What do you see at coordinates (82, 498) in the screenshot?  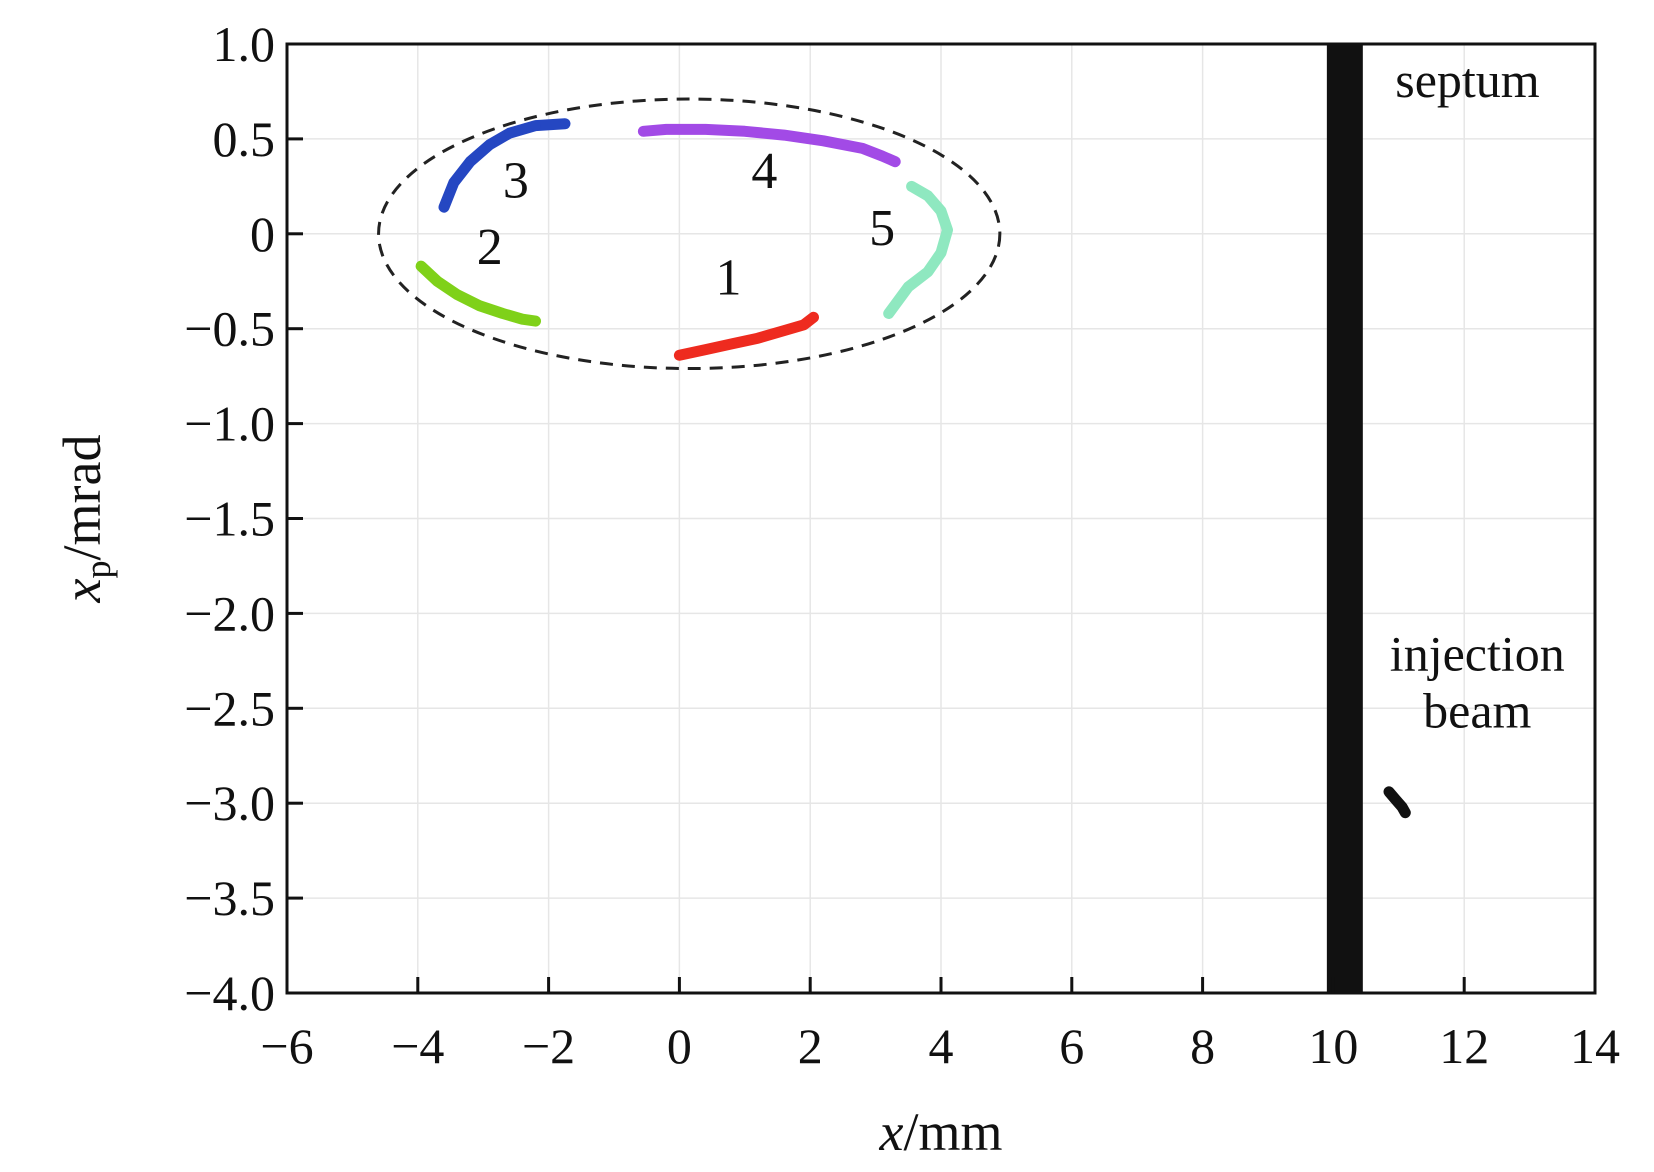 I see `y-axis-unit: /mrad` at bounding box center [82, 498].